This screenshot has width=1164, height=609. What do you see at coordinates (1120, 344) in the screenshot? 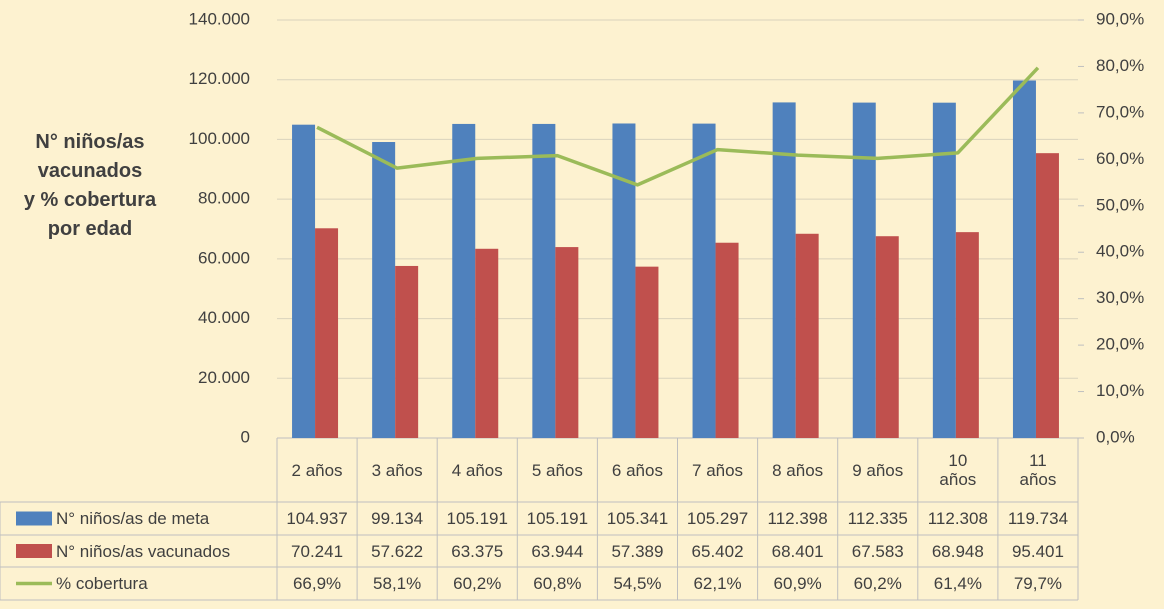
I see `y2-tick-label: 20,0%` at bounding box center [1120, 344].